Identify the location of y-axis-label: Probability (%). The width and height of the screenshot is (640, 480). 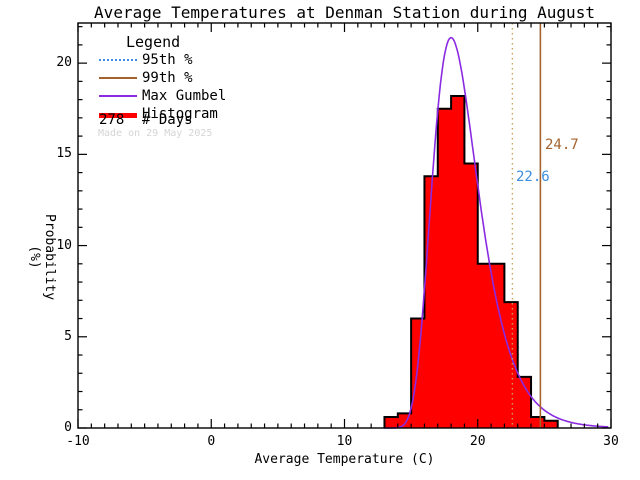
(42, 257).